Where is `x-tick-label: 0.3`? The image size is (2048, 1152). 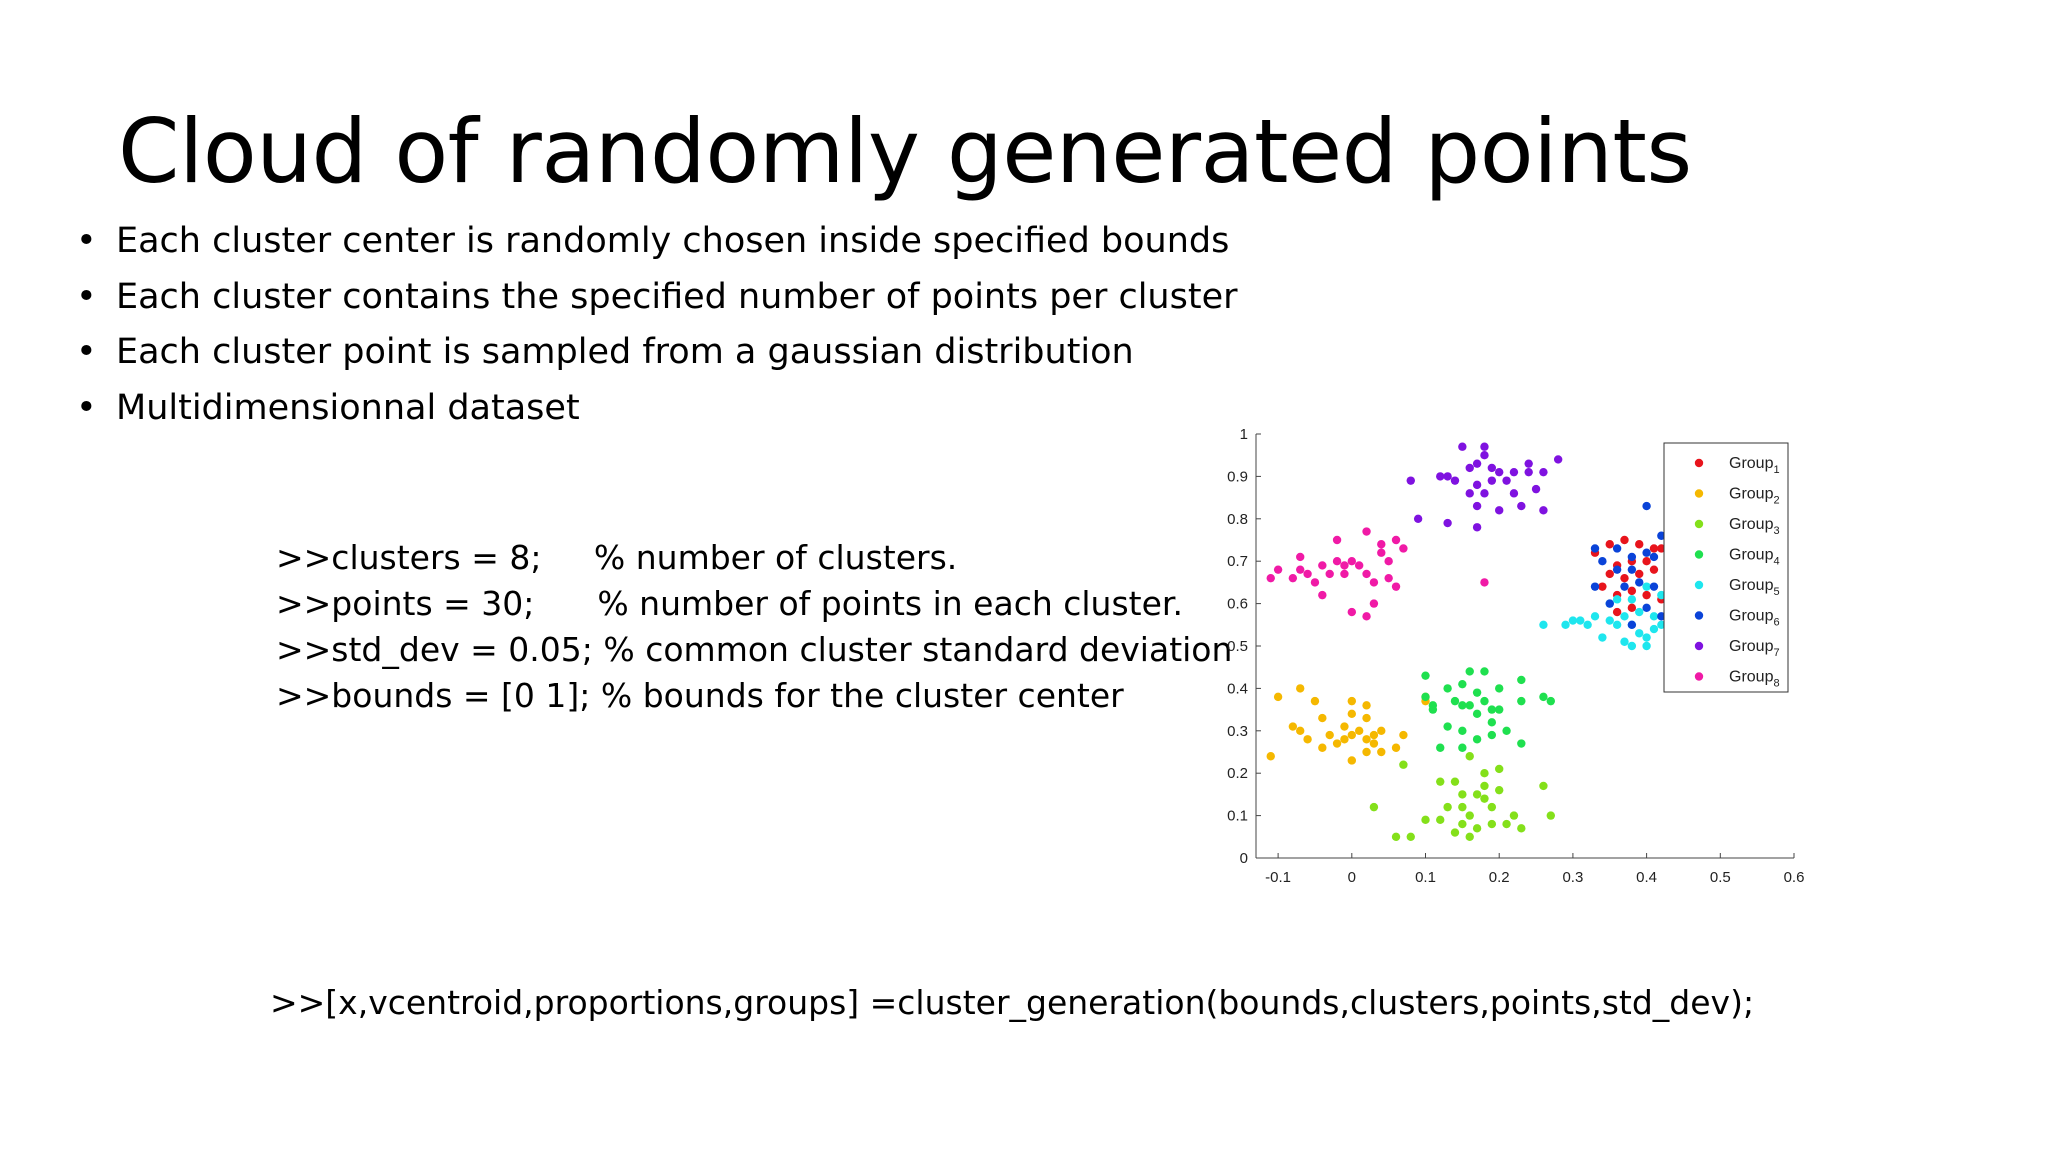
x-tick-label: 0.3 is located at coordinates (1572, 877).